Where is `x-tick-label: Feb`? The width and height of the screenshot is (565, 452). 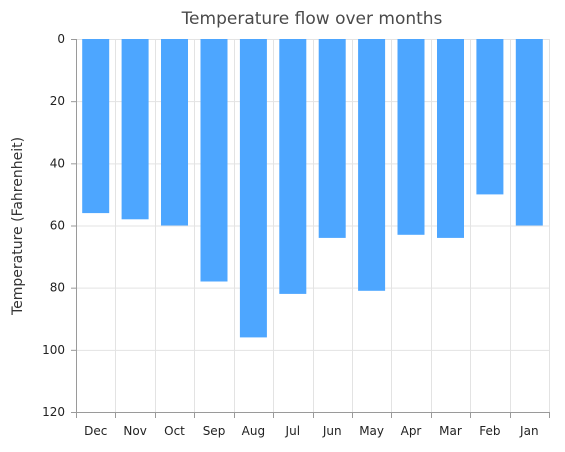 x-tick-label: Feb is located at coordinates (489, 431).